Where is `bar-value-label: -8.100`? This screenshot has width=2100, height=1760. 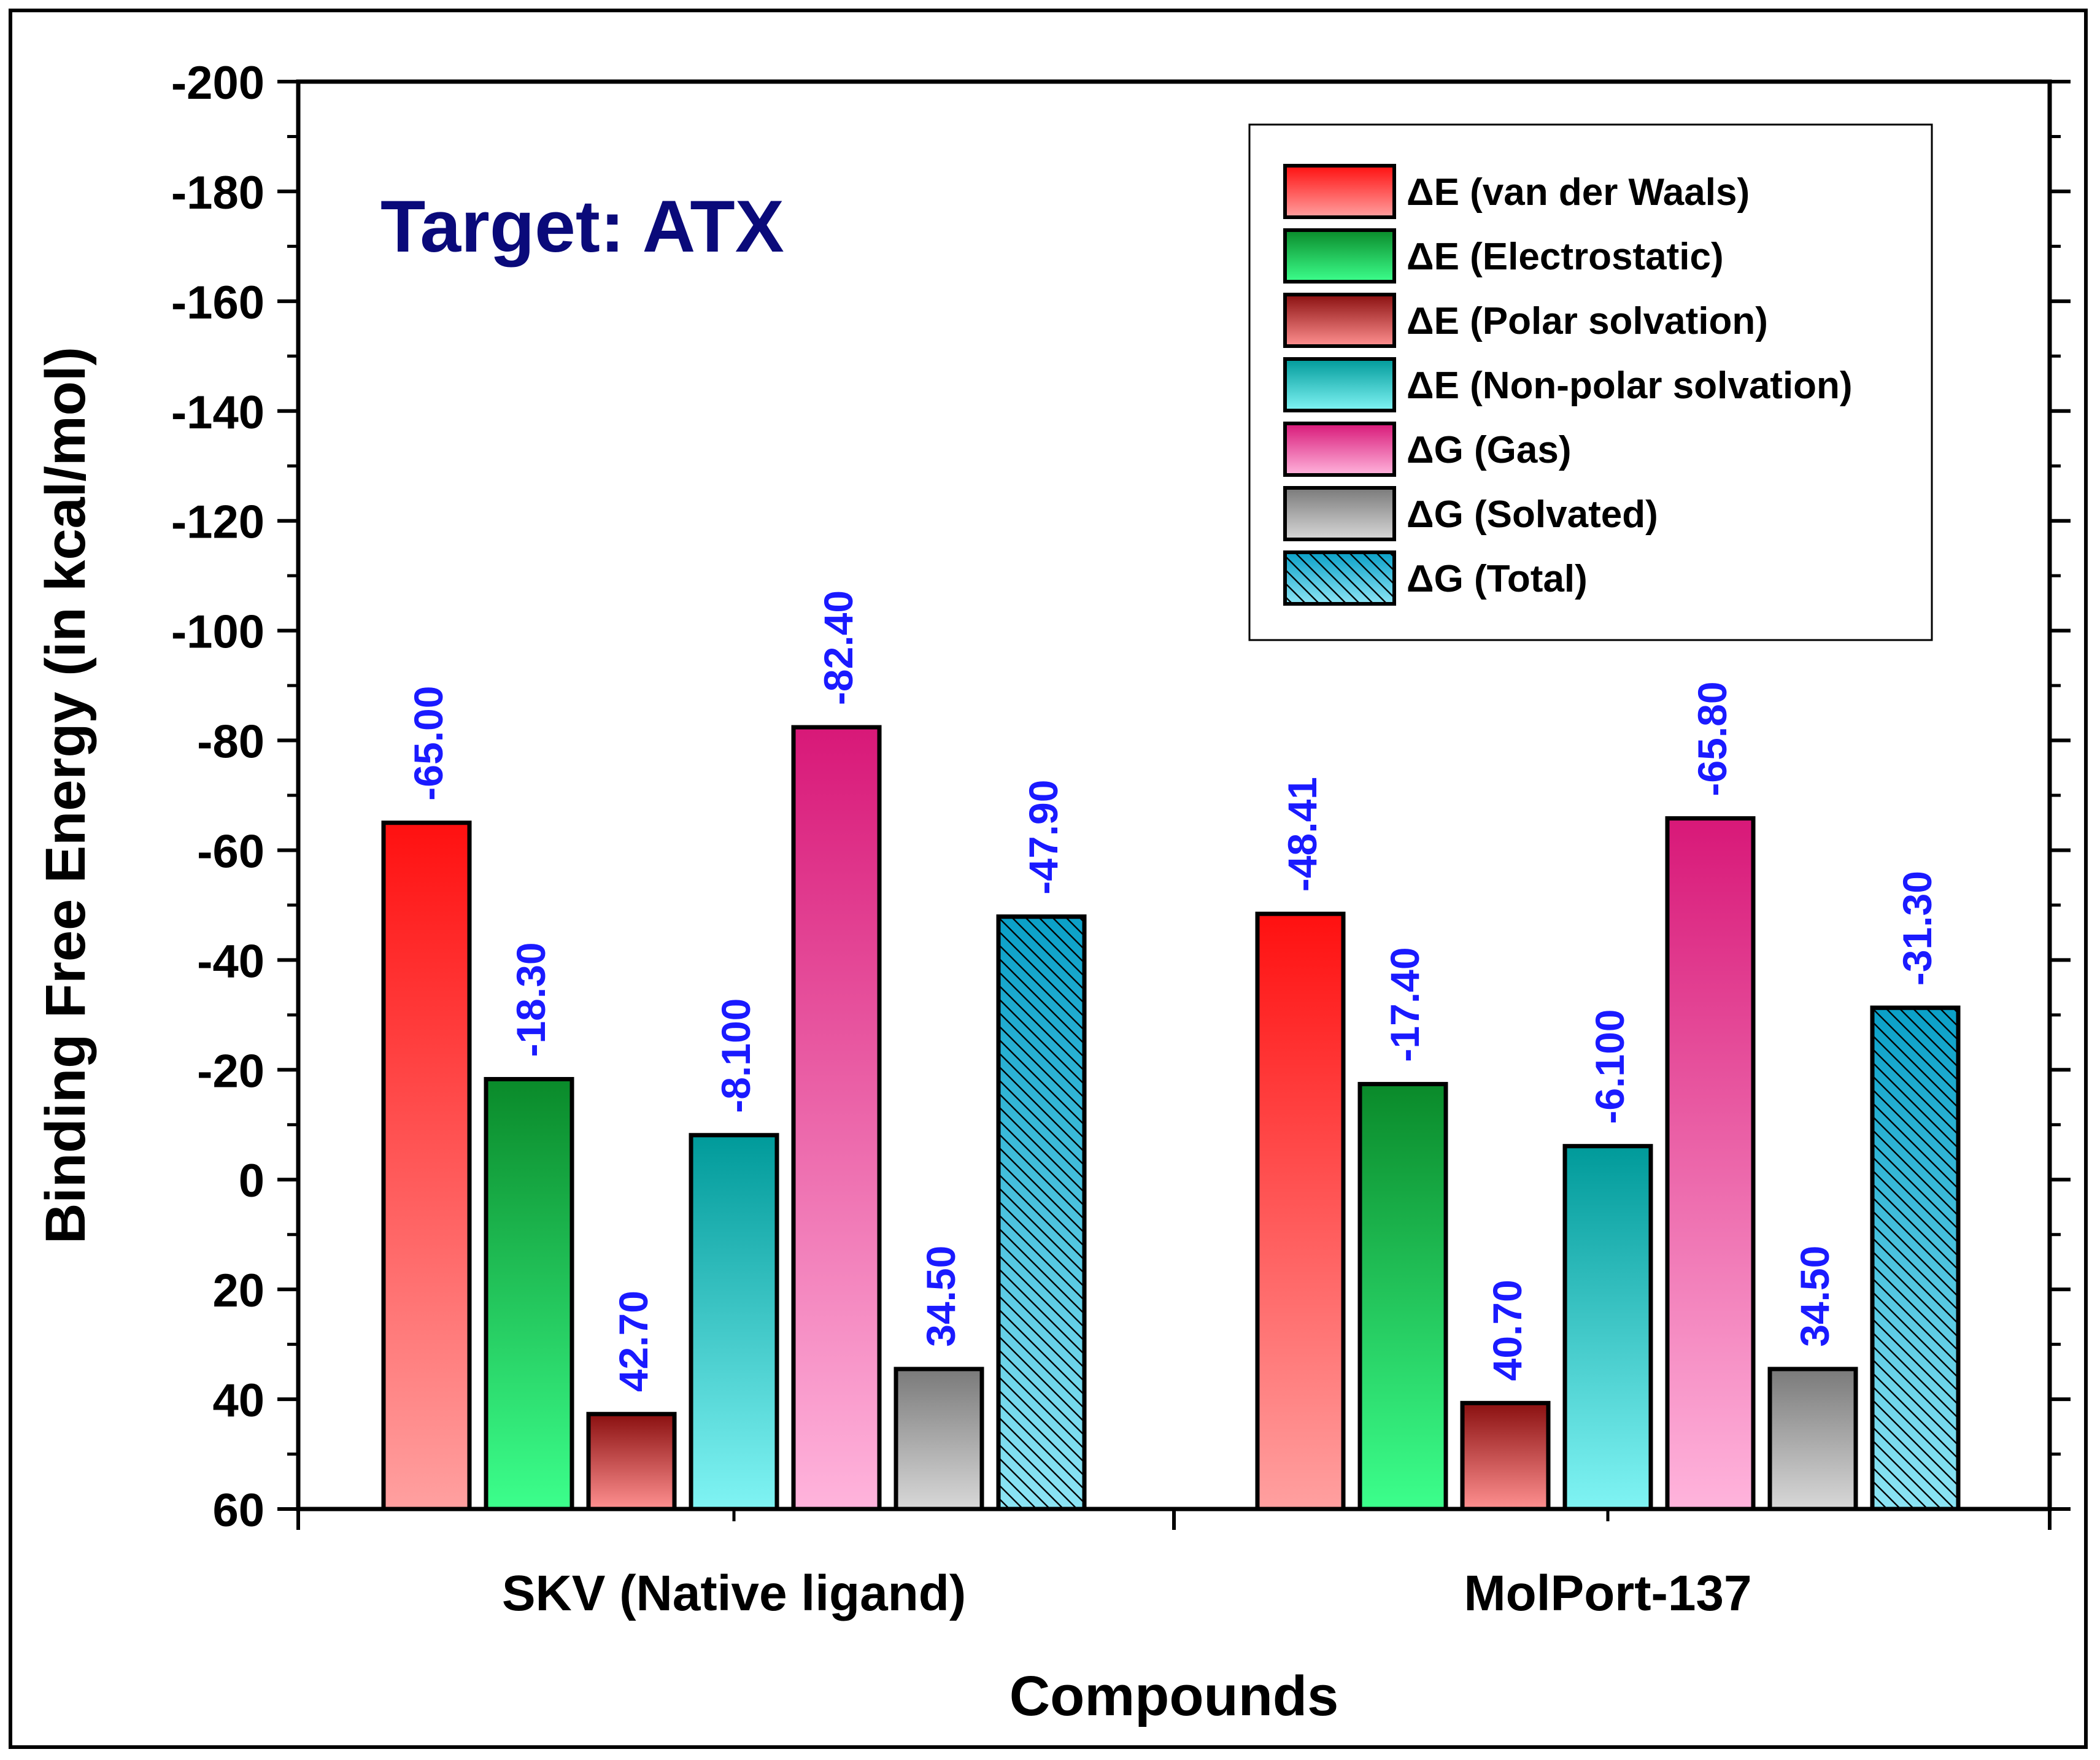
bar-value-label: -8.100 is located at coordinates (736, 1056).